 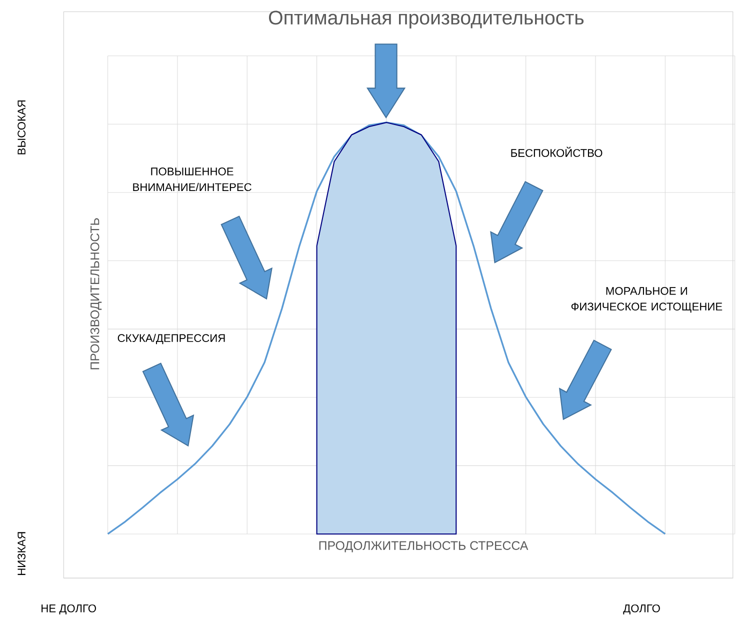 I want to click on annotation: МОРАЛЬНОЕ И ФИЗИЧЕСКОЕ ИСТОЩЕНИЕ, so click(x=646, y=300).